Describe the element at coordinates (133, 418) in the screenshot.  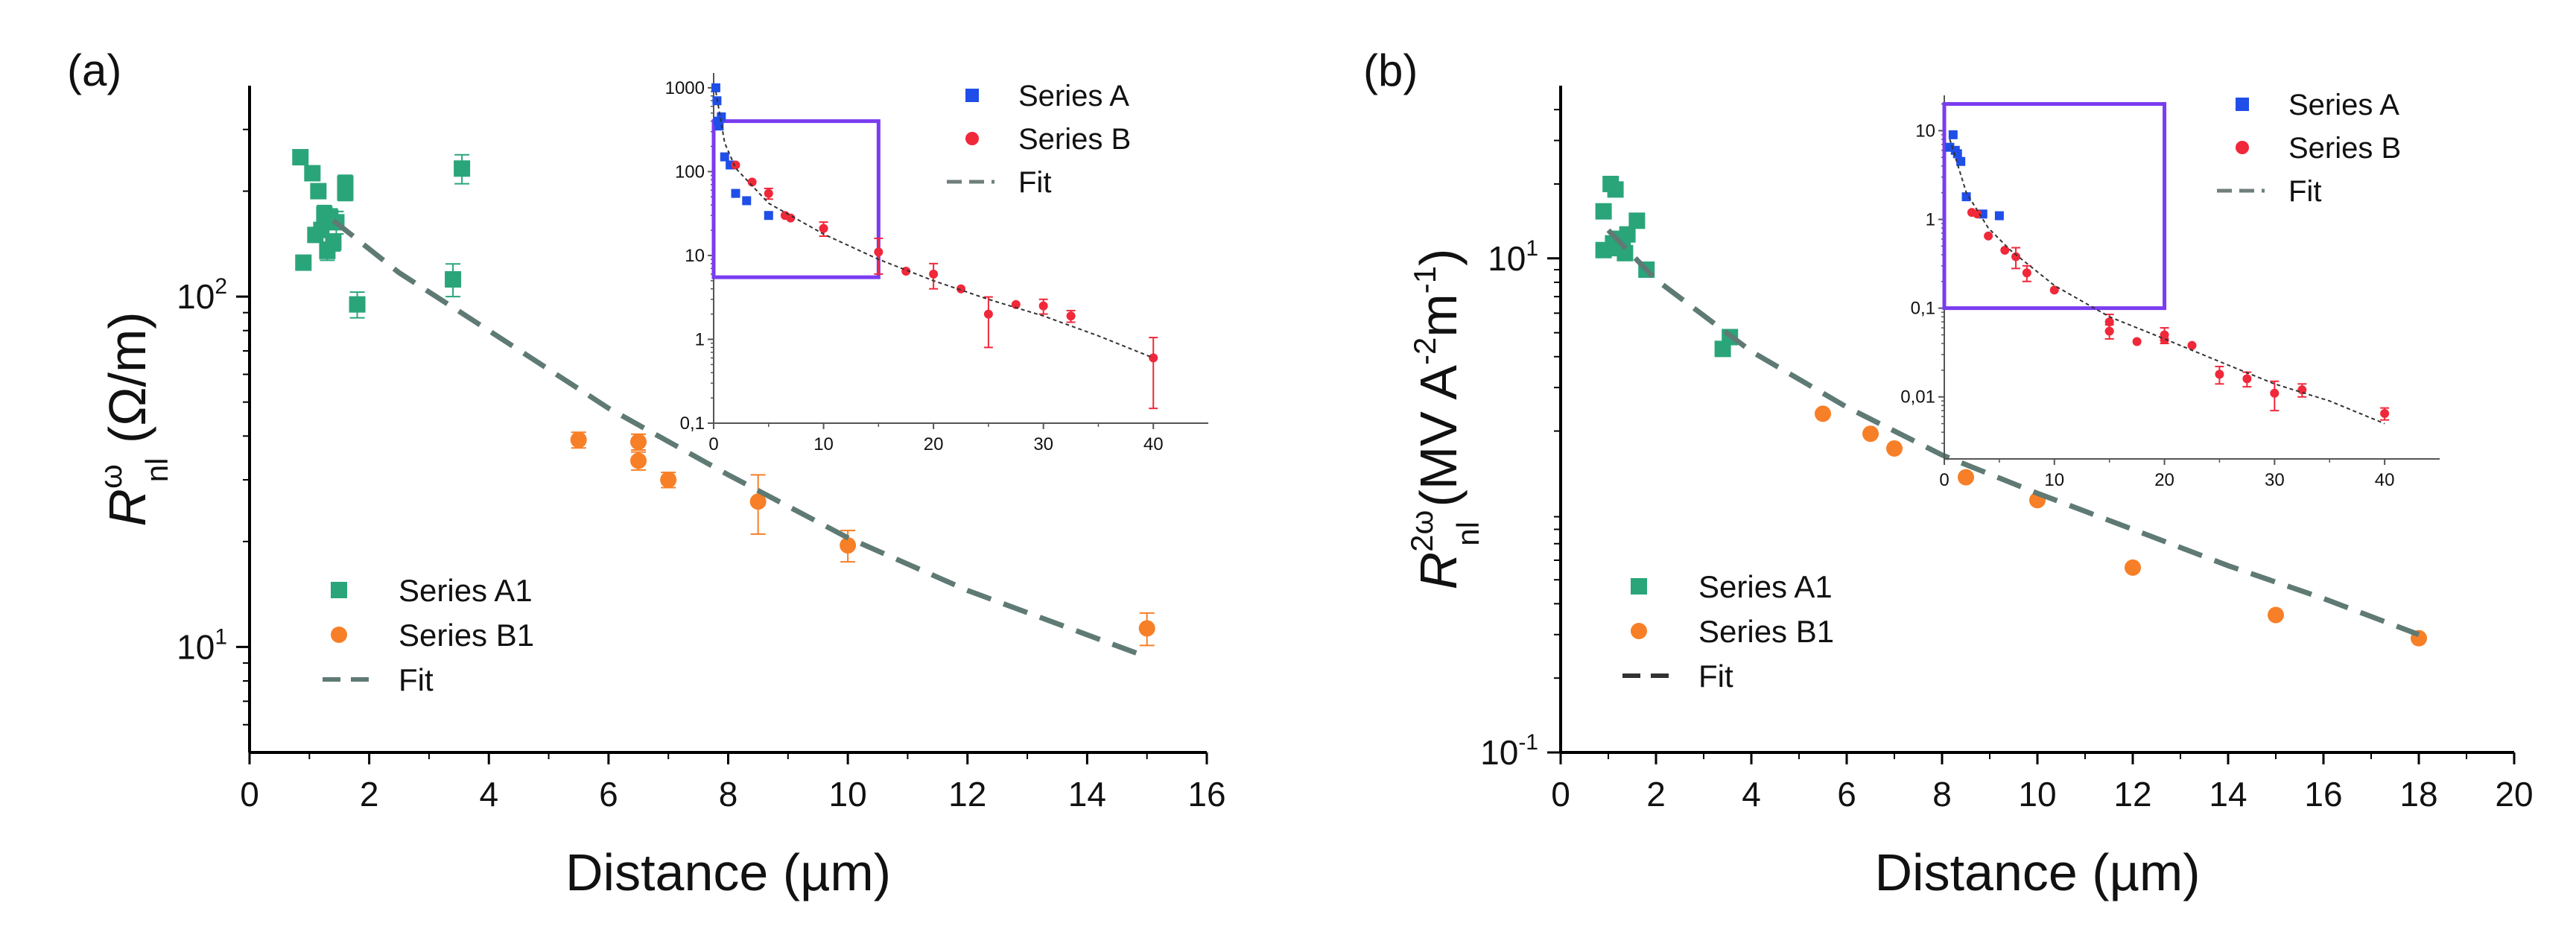
I see `y-axis-label: Rω nl (Ω/m)` at that location.